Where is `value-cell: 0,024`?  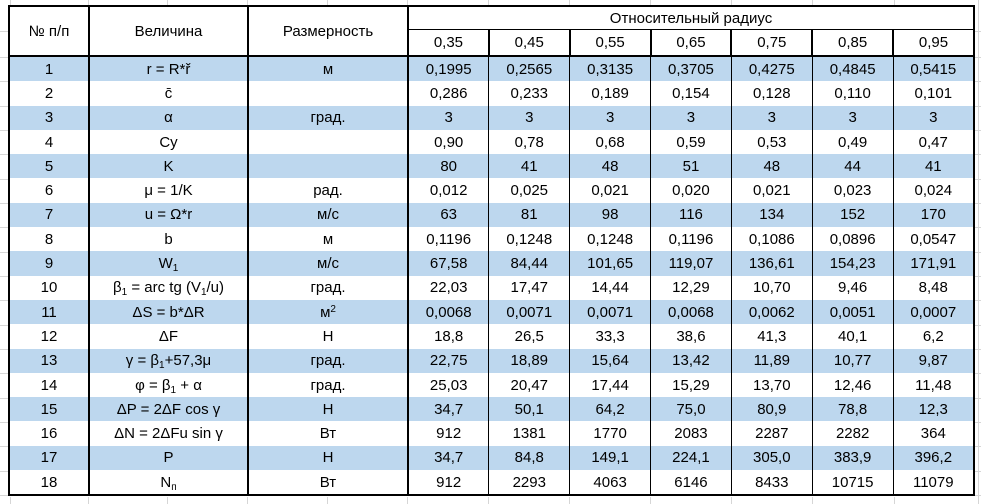 value-cell: 0,024 is located at coordinates (933, 190).